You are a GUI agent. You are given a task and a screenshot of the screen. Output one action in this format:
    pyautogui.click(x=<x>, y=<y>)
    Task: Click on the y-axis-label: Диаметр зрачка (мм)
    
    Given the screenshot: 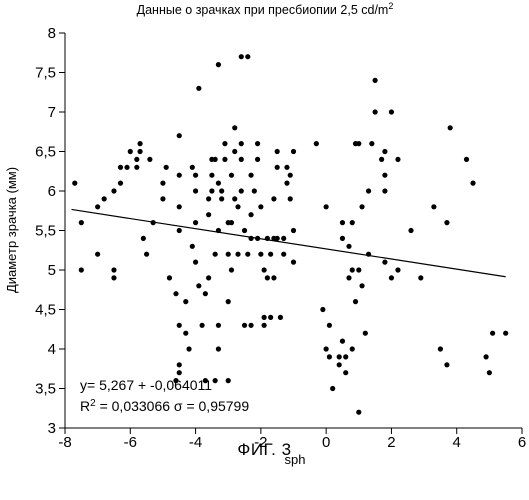 What is the action you would take?
    pyautogui.click(x=11, y=230)
    